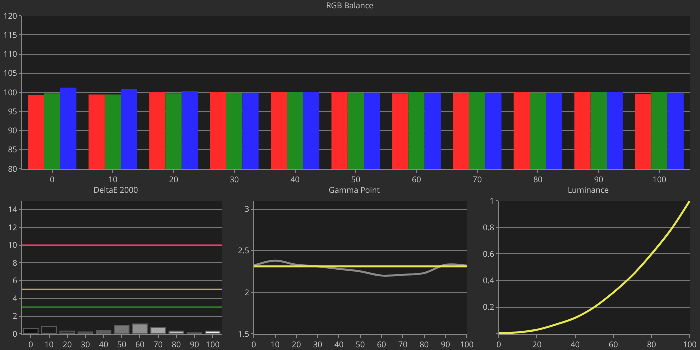 This screenshot has width=700, height=350. Describe the element at coordinates (354, 190) in the screenshot. I see `chart-title: Gamma Point` at that location.